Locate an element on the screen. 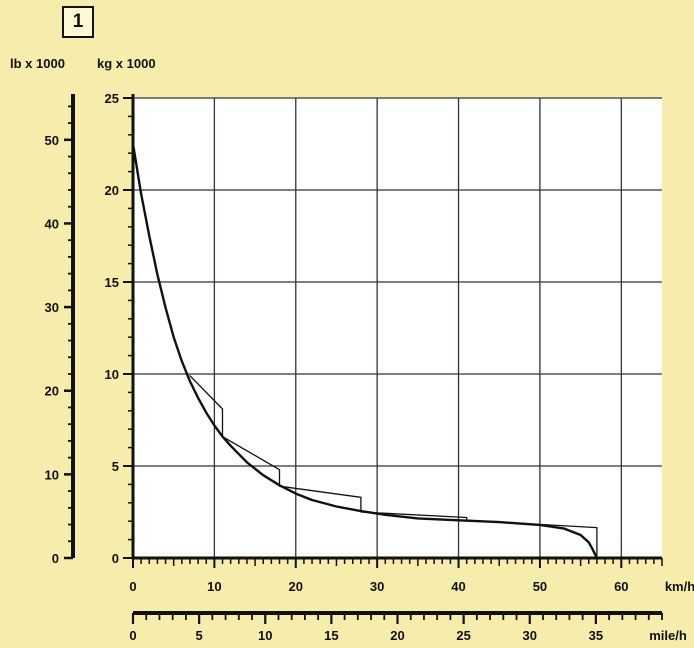  y-axis-primary-tick-label: 15 is located at coordinates (112, 282).